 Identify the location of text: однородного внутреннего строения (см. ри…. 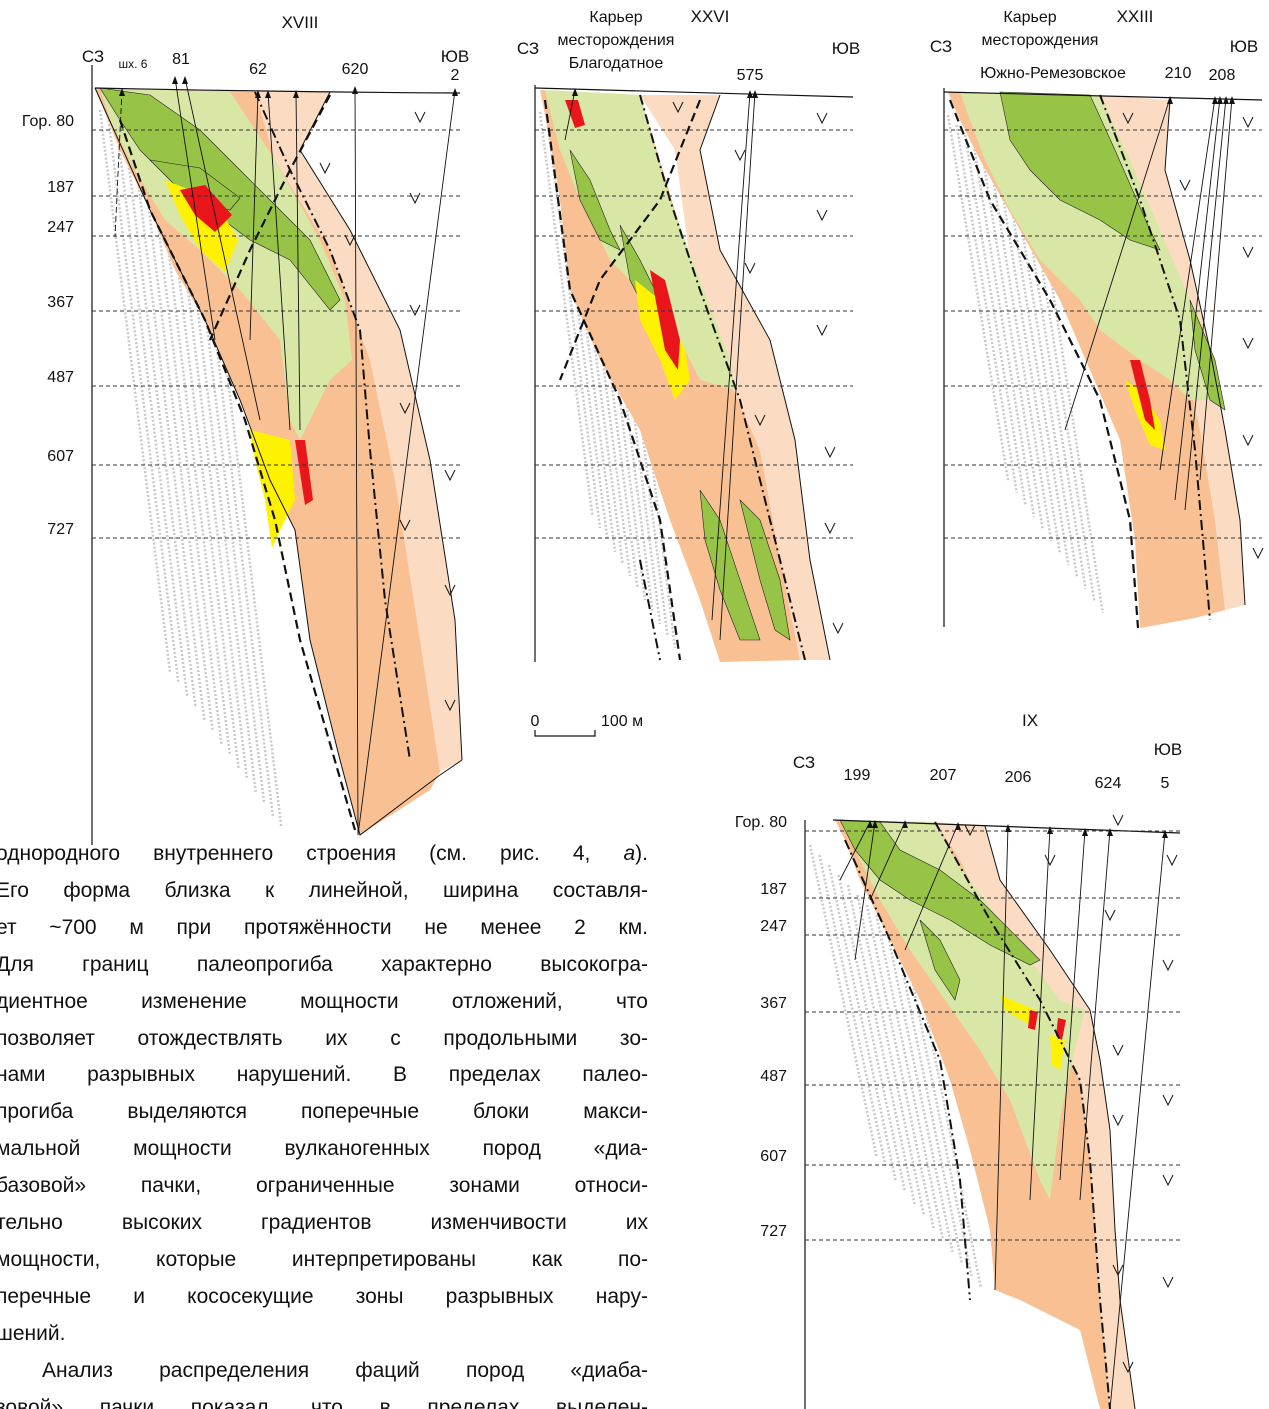
(312, 853).